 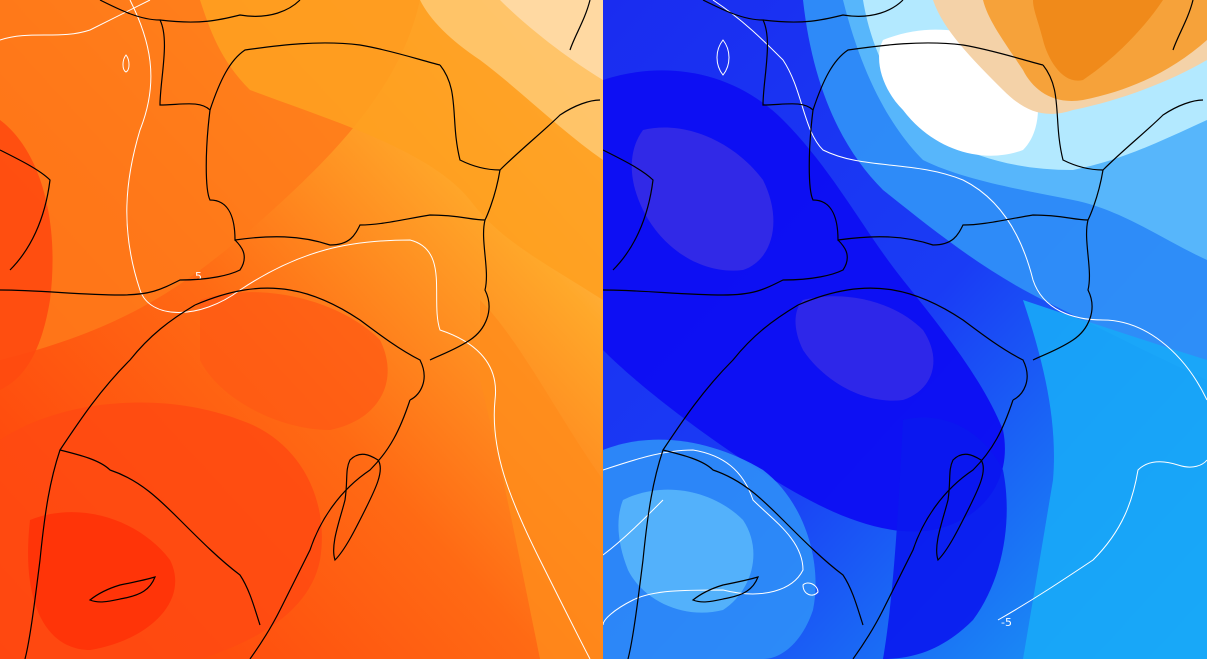 I want to click on cold-isotherm-southwest, so click(x=703, y=537).